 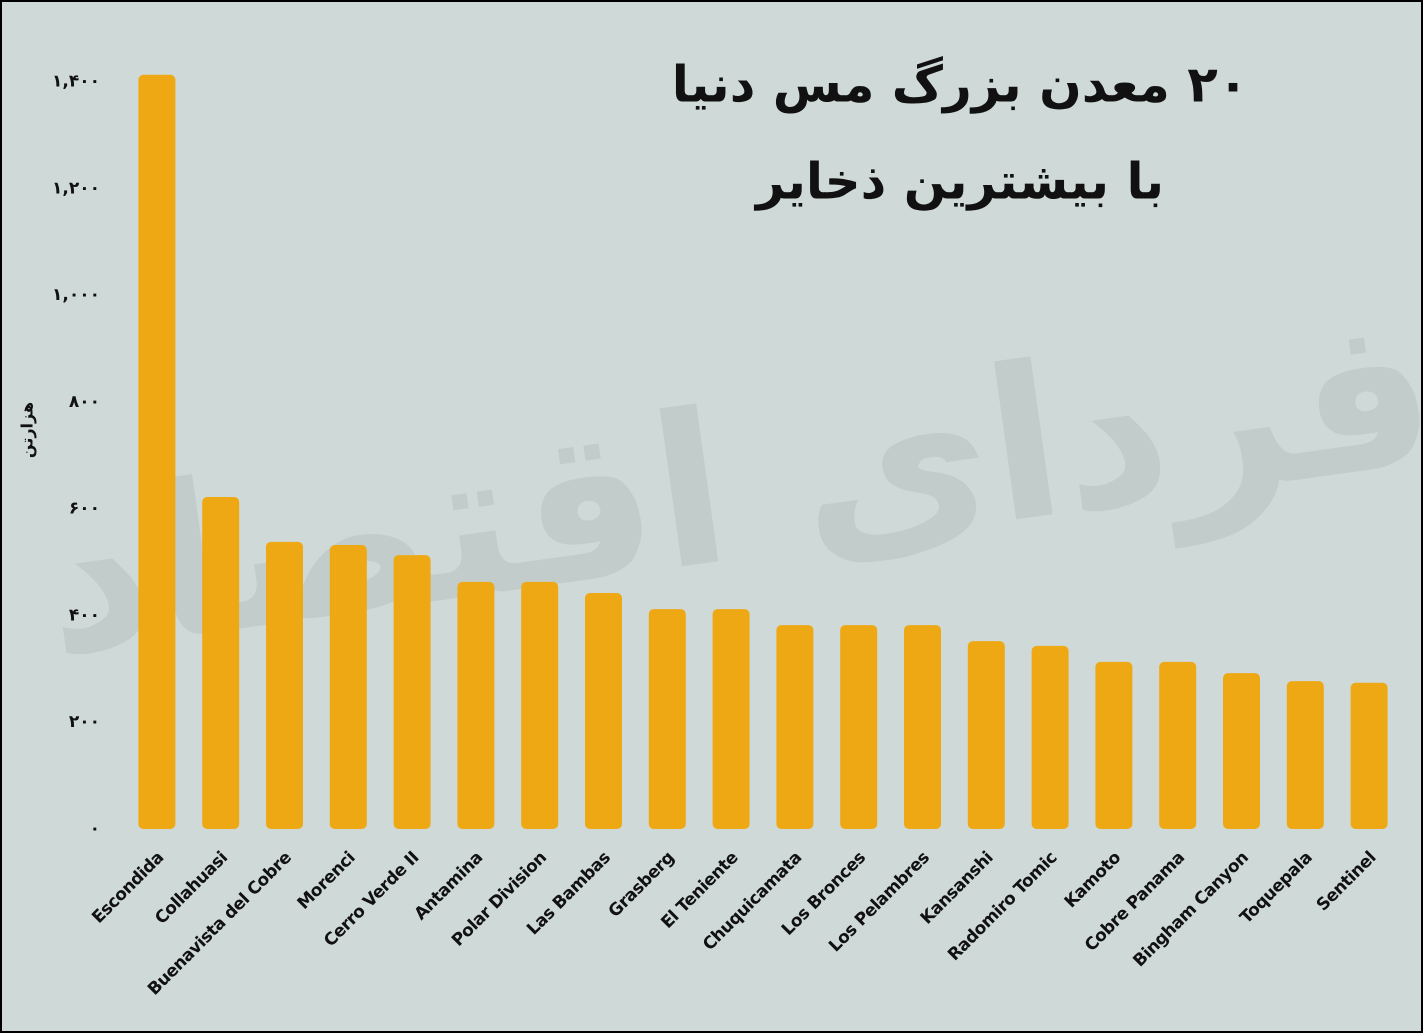 What do you see at coordinates (84, 509) in the screenshot?
I see `y-tick-label: ۶۰۰` at bounding box center [84, 509].